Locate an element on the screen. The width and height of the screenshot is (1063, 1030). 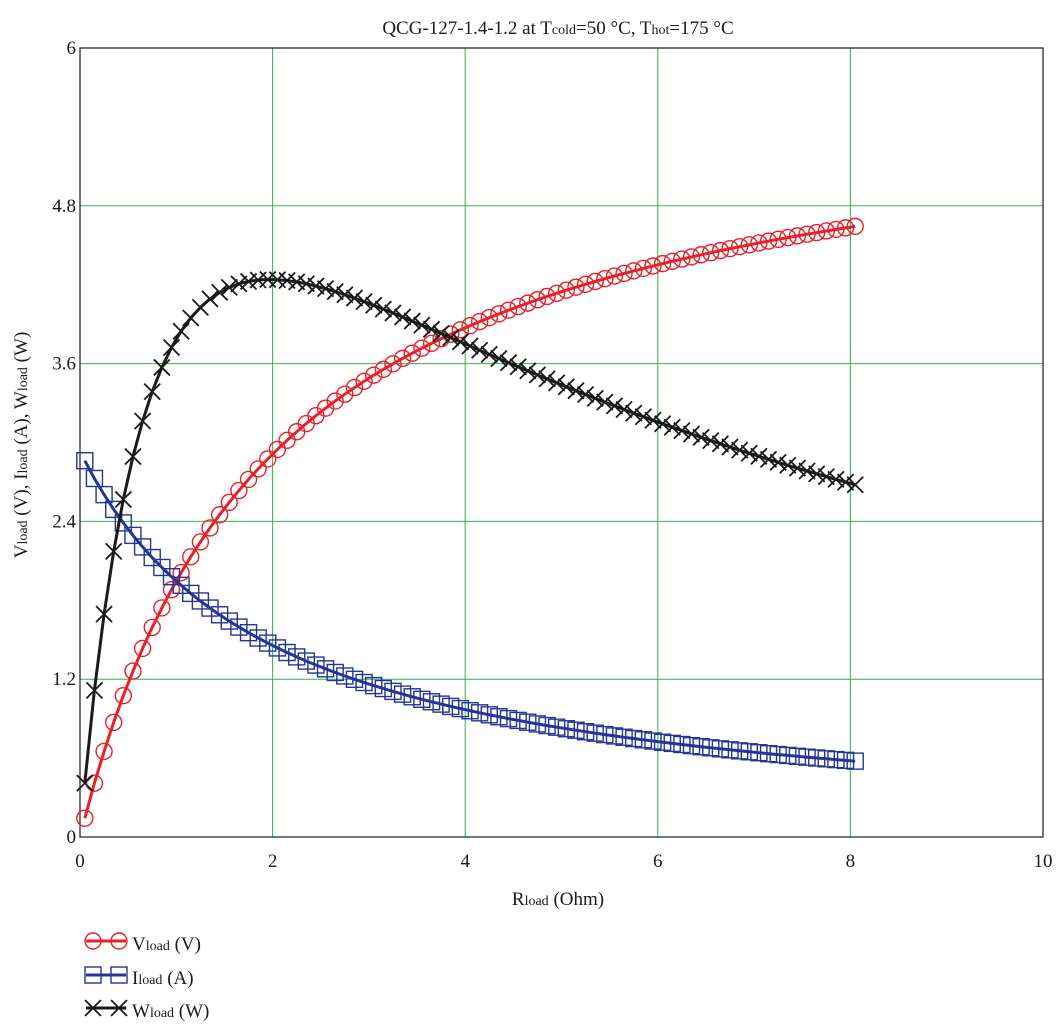
y-tick-label: 6 is located at coordinates (72, 48).